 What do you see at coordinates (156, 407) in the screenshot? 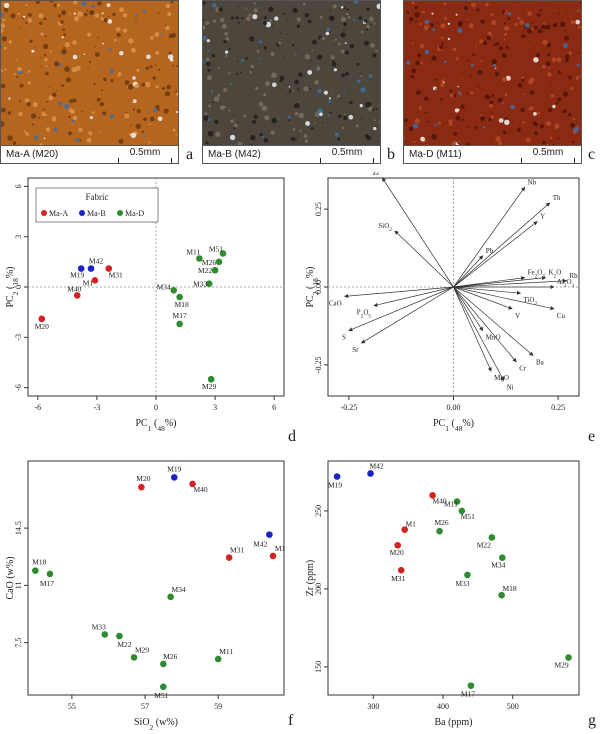
I see `x-tick-label: 0` at bounding box center [156, 407].